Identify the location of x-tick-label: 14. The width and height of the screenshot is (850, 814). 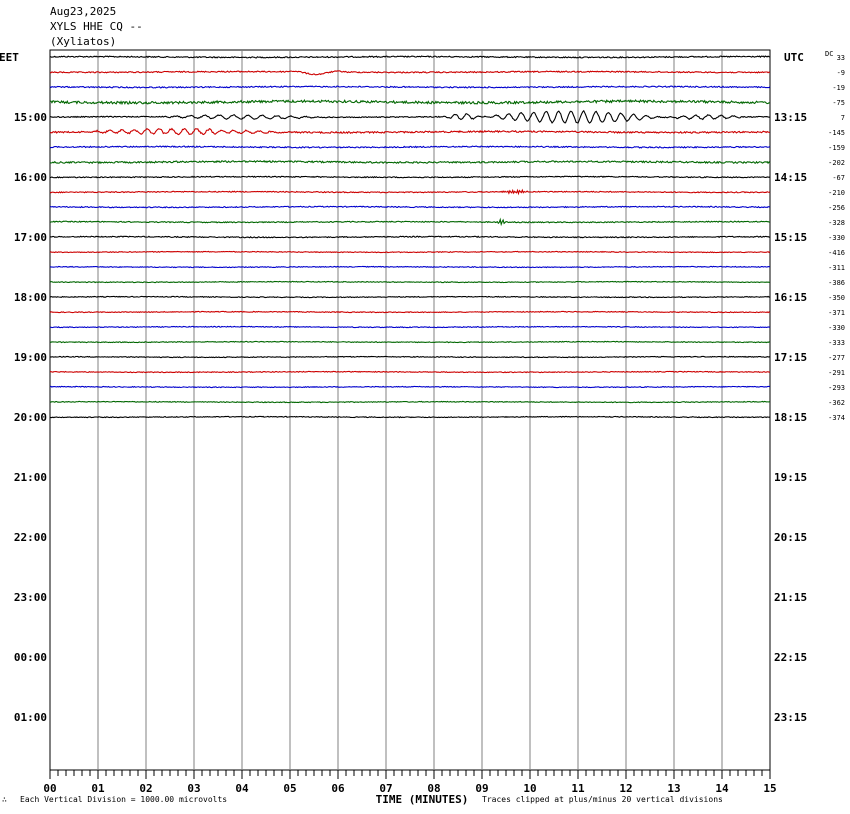
(722, 788).